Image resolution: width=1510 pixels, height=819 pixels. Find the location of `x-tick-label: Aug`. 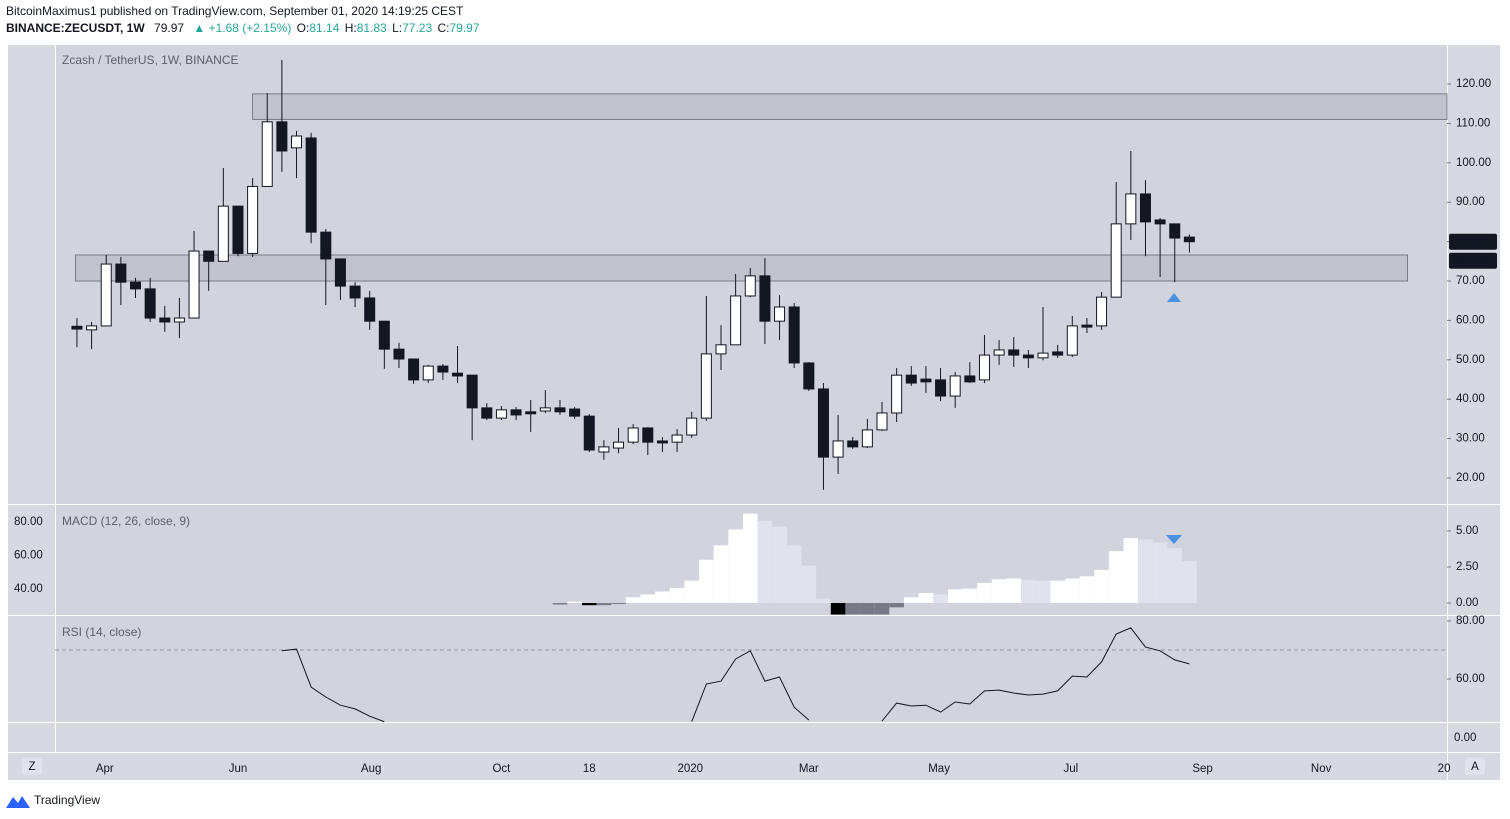

x-tick-label: Aug is located at coordinates (371, 769).